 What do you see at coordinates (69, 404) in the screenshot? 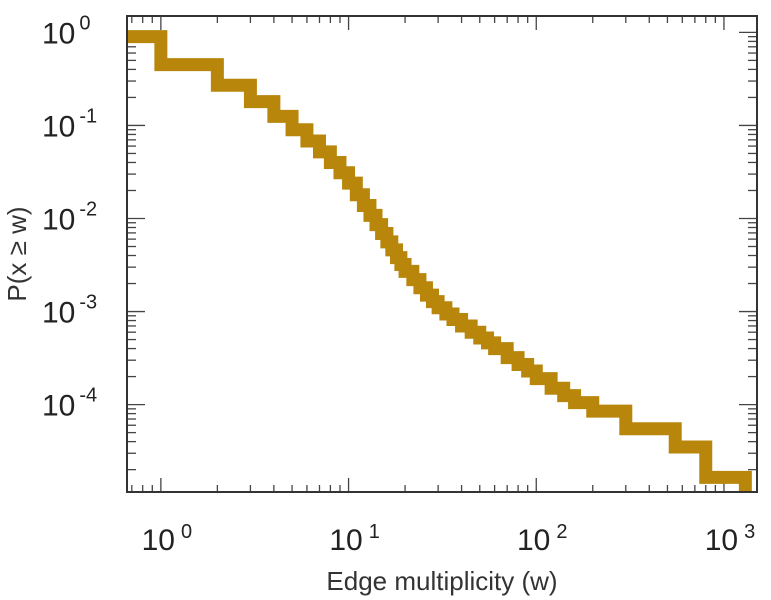
I see `y-tick-label-4: 10 -4` at bounding box center [69, 404].